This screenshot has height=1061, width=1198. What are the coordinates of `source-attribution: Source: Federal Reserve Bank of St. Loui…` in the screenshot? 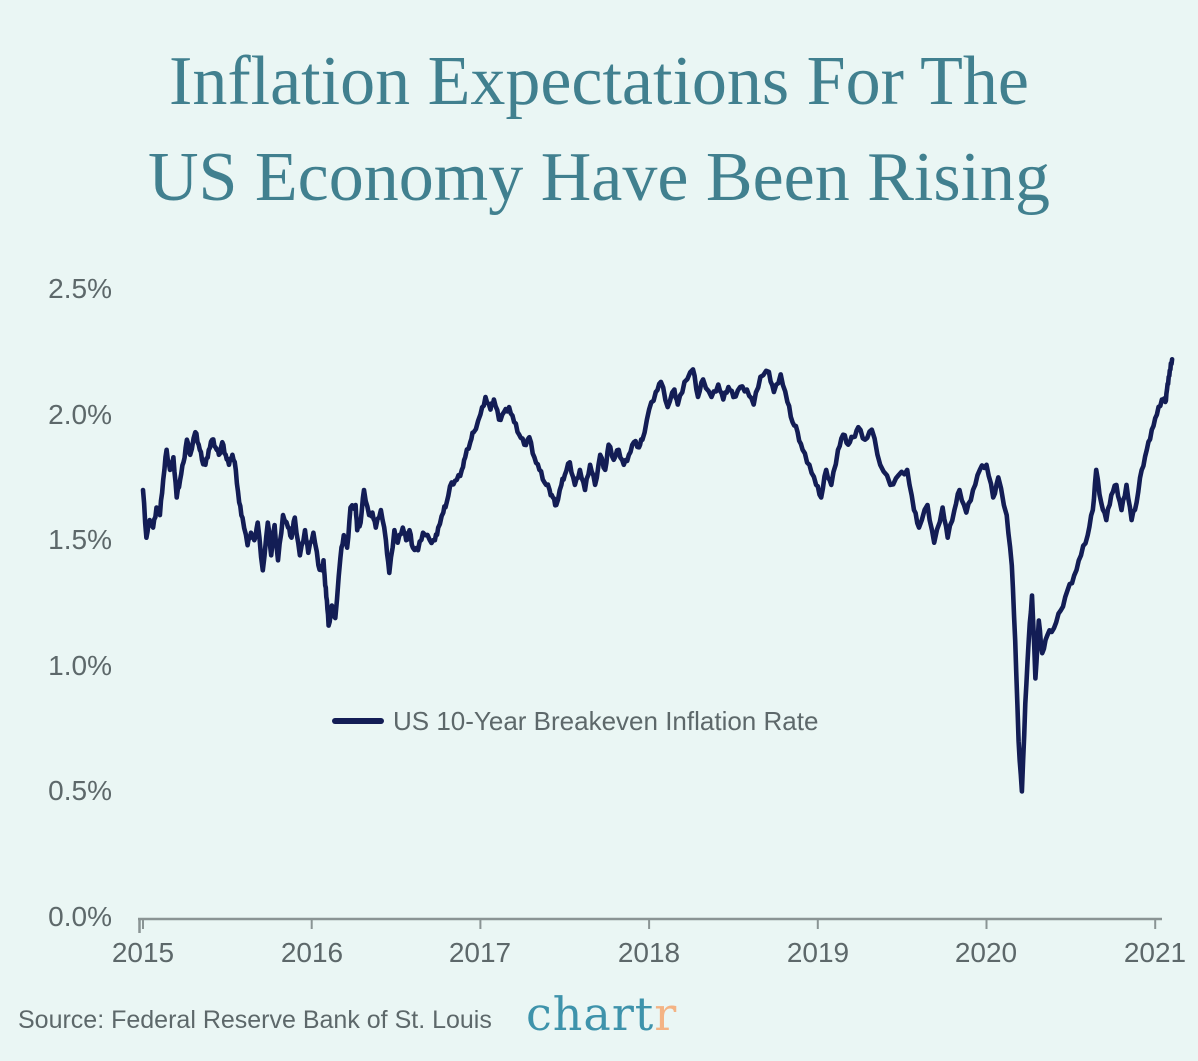 It's located at (255, 1020).